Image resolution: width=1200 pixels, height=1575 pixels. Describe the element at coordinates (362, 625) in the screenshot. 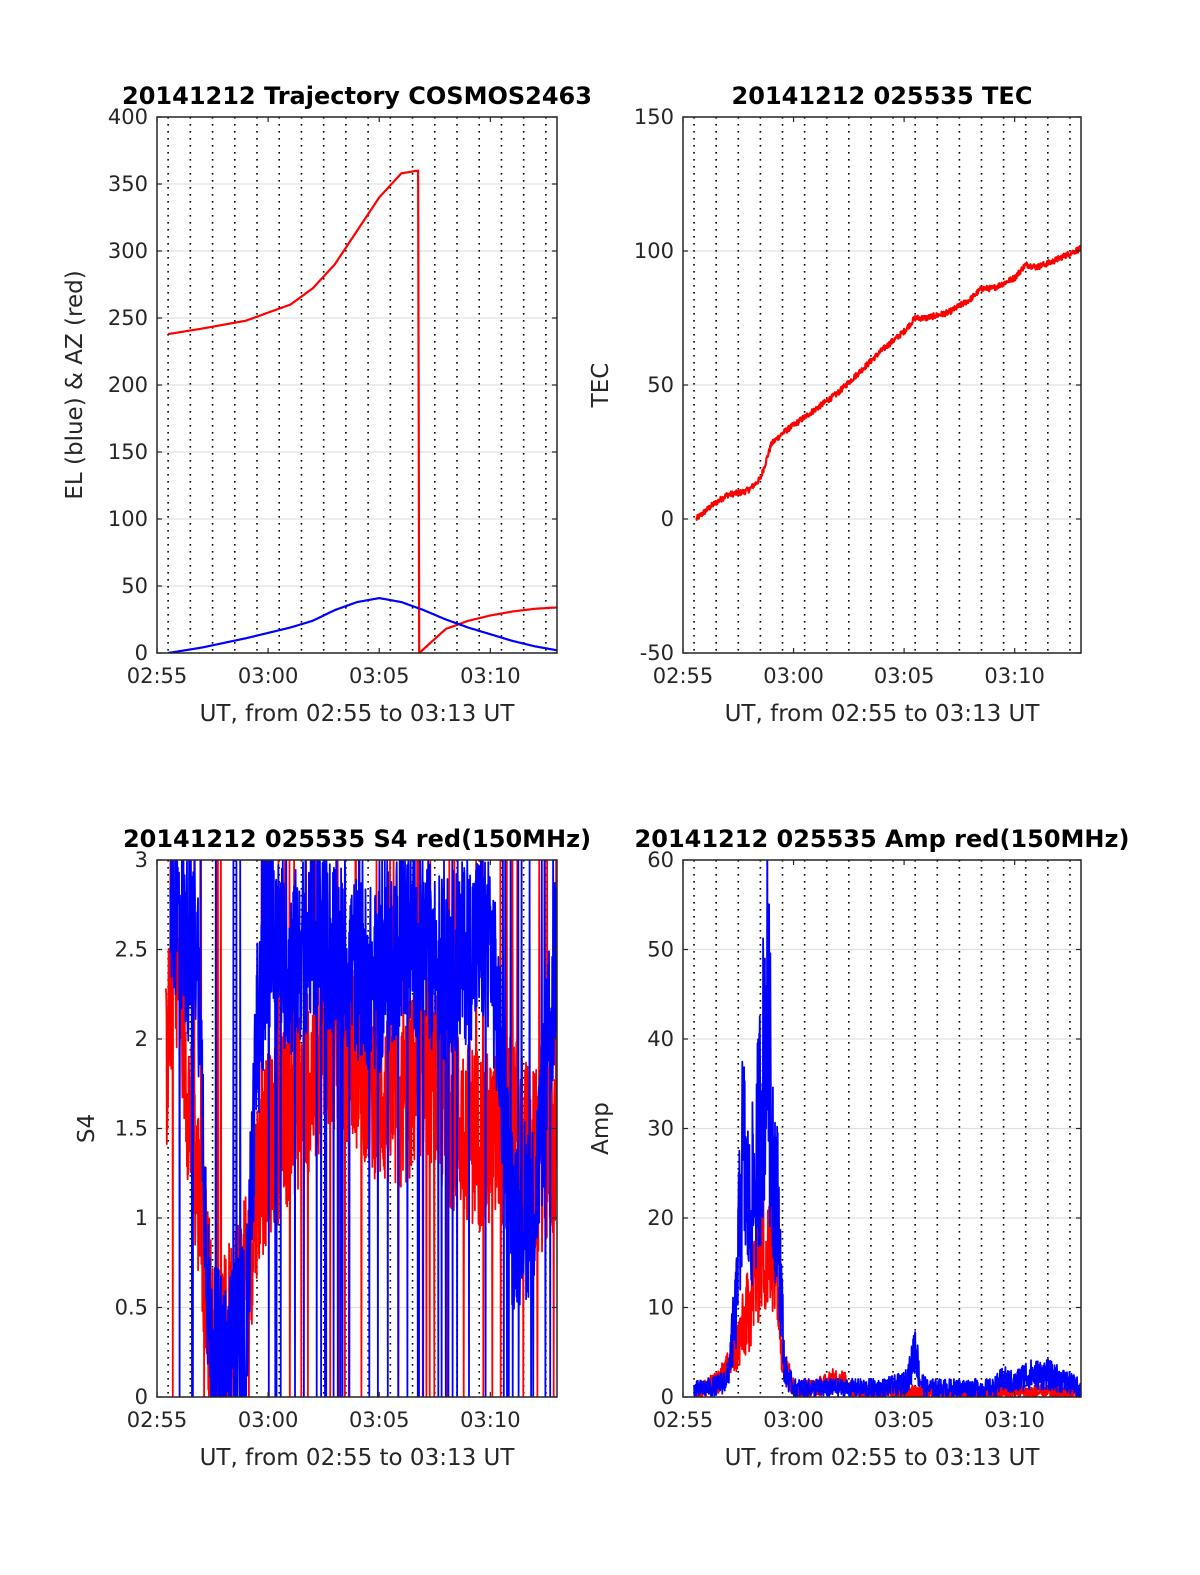

I see `trajectory-series-1-line` at that location.